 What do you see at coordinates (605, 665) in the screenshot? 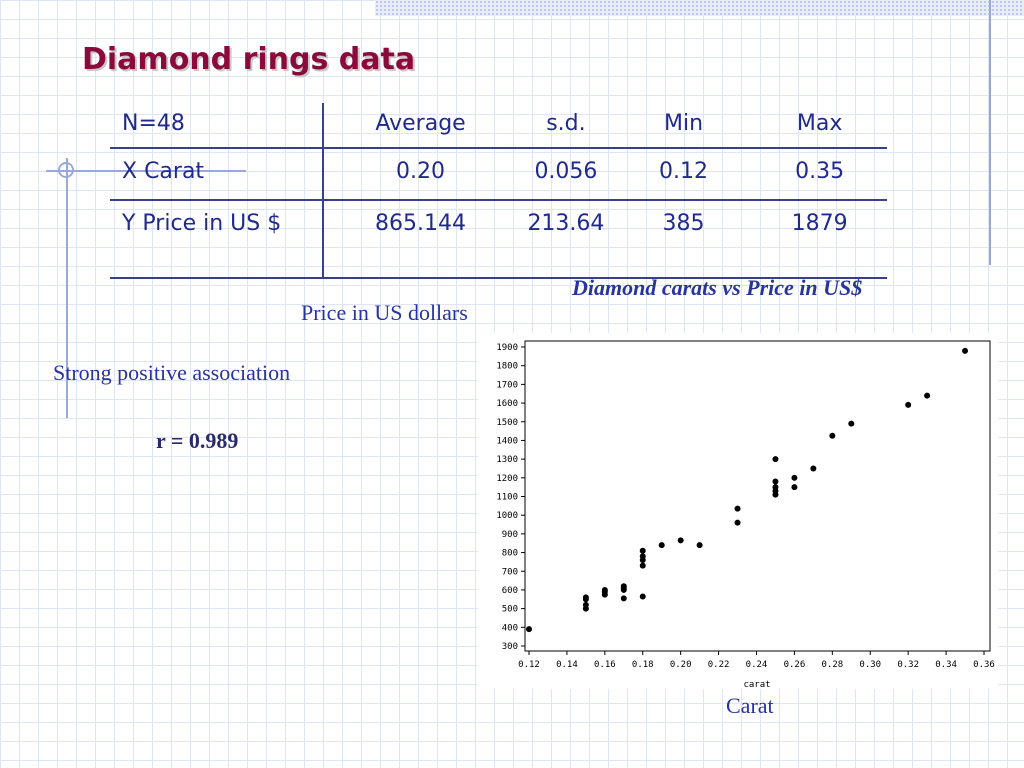
I see `x-tick-label: 0.16` at bounding box center [605, 665].